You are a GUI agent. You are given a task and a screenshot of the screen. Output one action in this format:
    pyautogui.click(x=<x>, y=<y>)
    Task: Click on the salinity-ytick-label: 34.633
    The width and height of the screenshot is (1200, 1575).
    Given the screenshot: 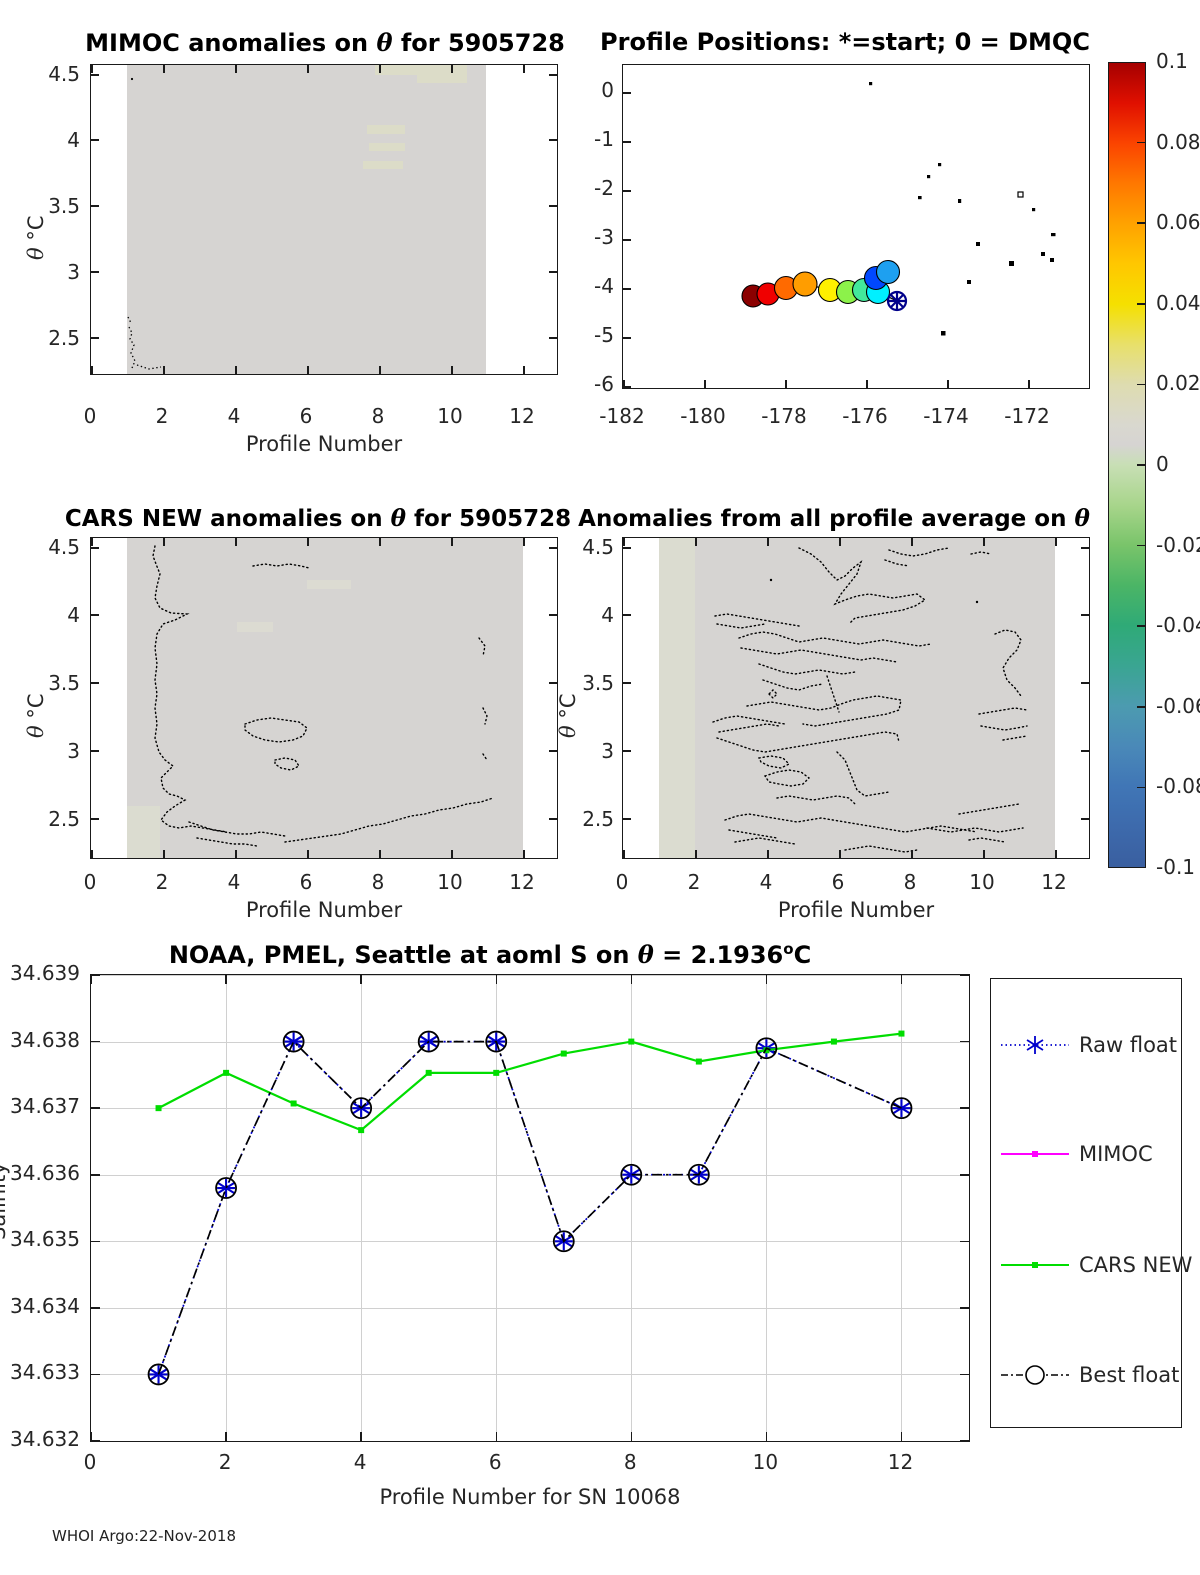 What is the action you would take?
    pyautogui.click(x=45, y=1372)
    